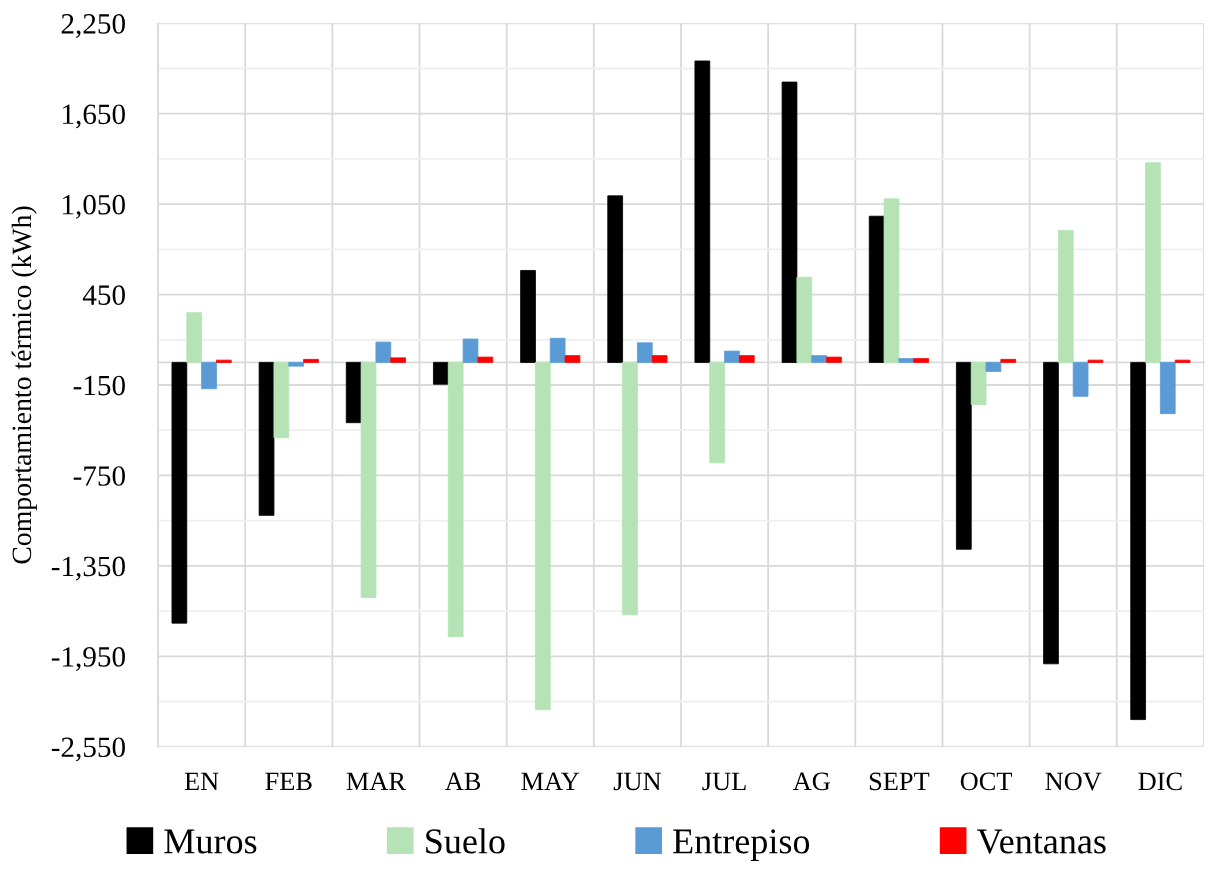  Describe the element at coordinates (88, 568) in the screenshot. I see `y-tick-label: -1,350` at that location.